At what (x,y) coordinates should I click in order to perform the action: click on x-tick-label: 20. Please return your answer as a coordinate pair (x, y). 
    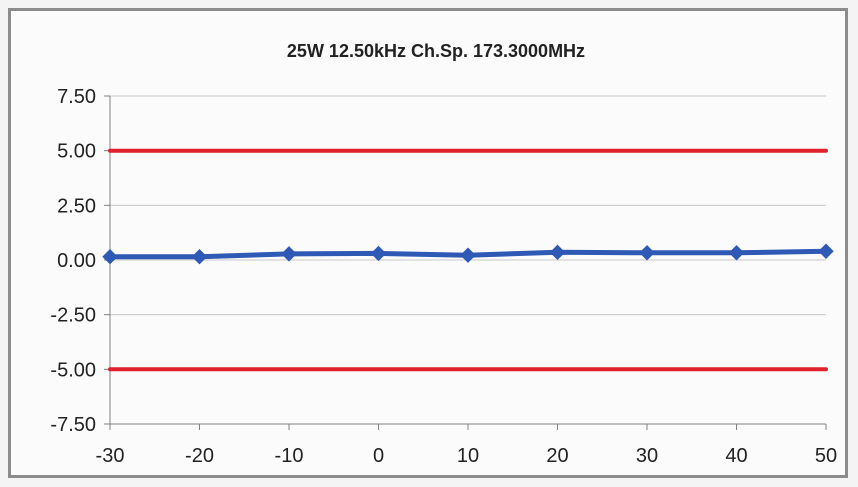
    Looking at the image, I should click on (557, 456).